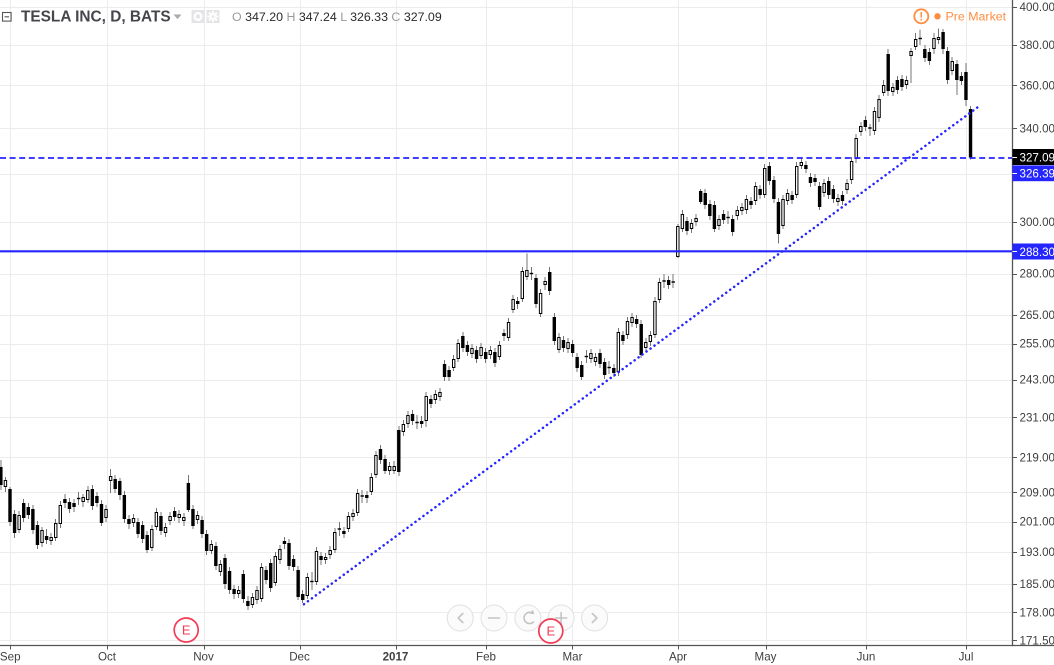 The height and width of the screenshot is (665, 1054). What do you see at coordinates (1037, 552) in the screenshot?
I see `svg-text: 193.00` at bounding box center [1037, 552].